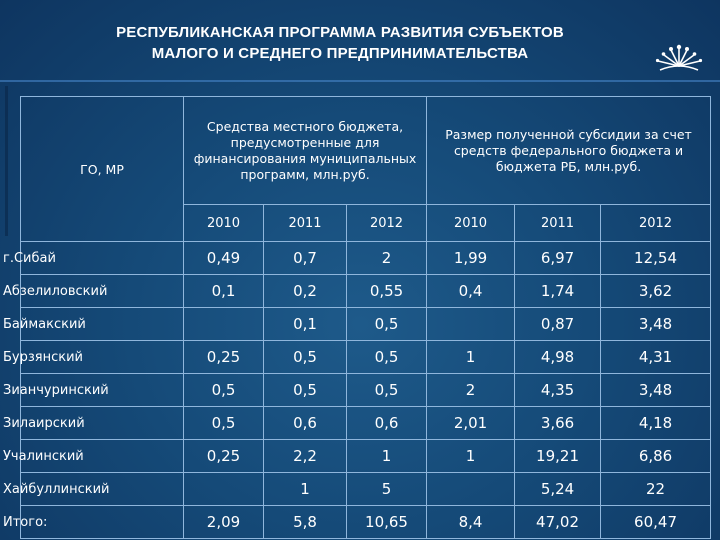 The width and height of the screenshot is (720, 540). What do you see at coordinates (84, 423) in the screenshot?
I see `row-municipality-name: Зилаирский` at bounding box center [84, 423].